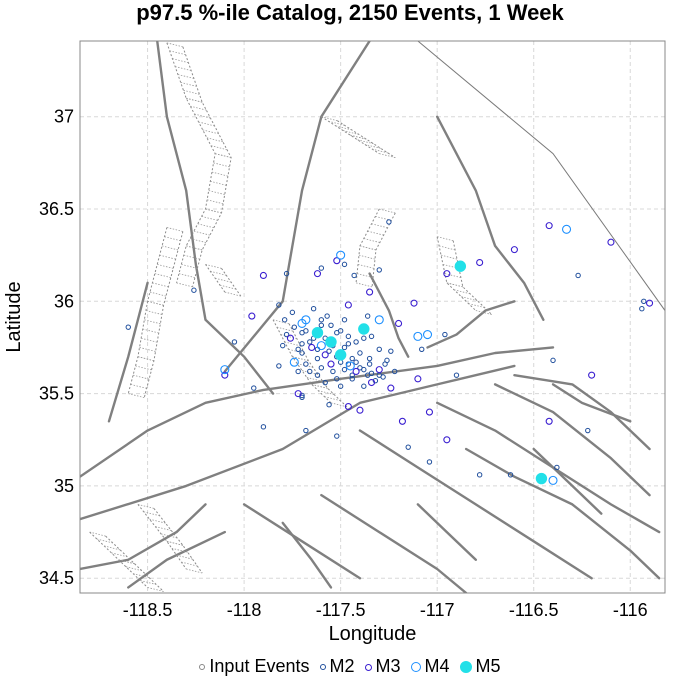  What do you see at coordinates (14, 316) in the screenshot?
I see `y-axis-label: Latitude` at bounding box center [14, 316].